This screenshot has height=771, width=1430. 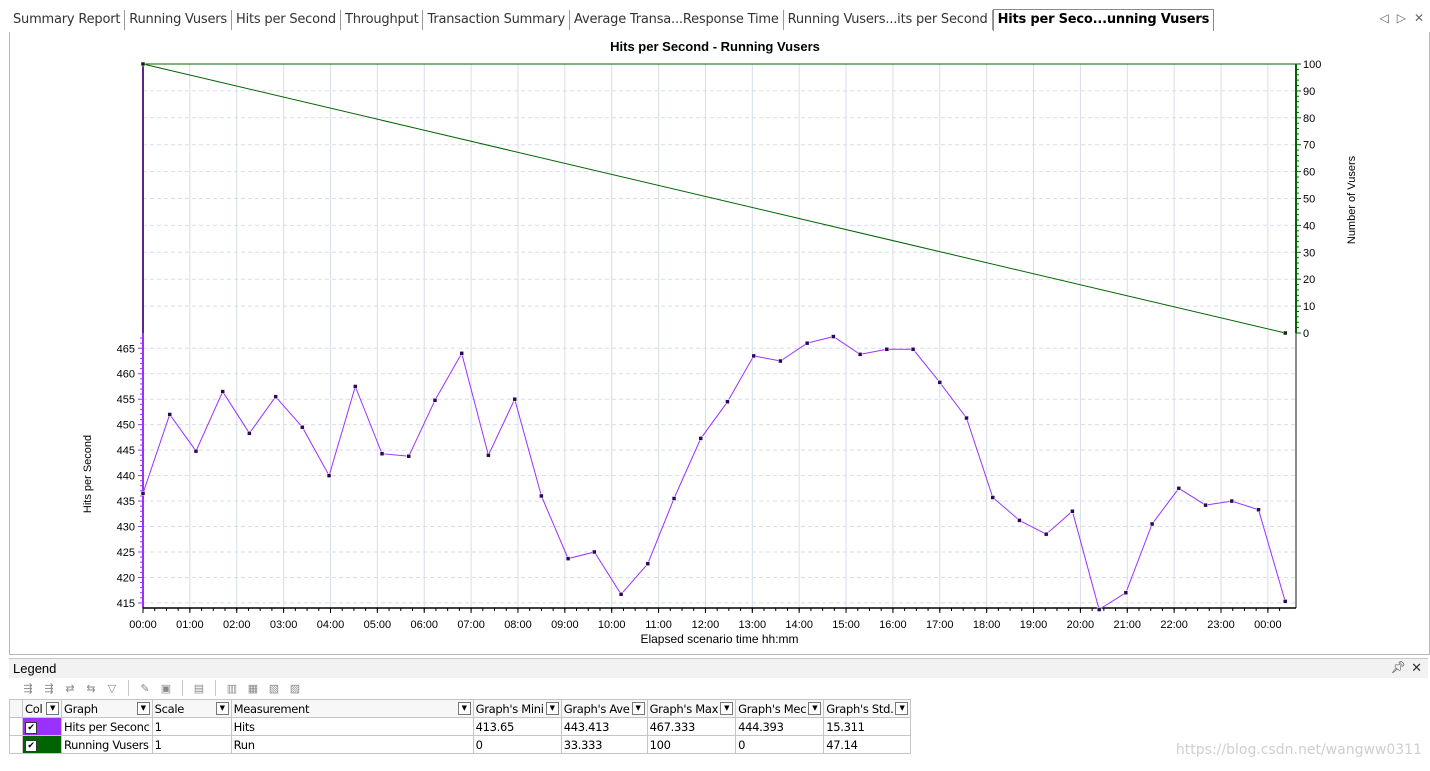 I want to click on export-icon: ▦, so click(x=253, y=688).